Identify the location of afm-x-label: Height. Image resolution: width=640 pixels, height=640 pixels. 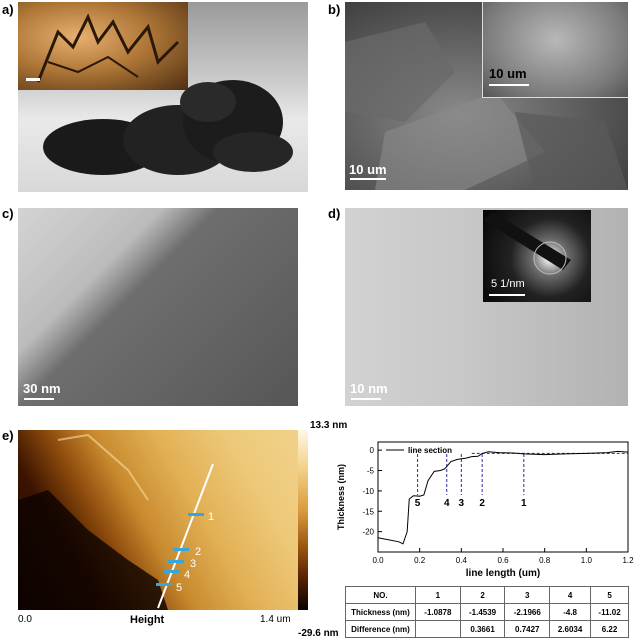
(147, 620).